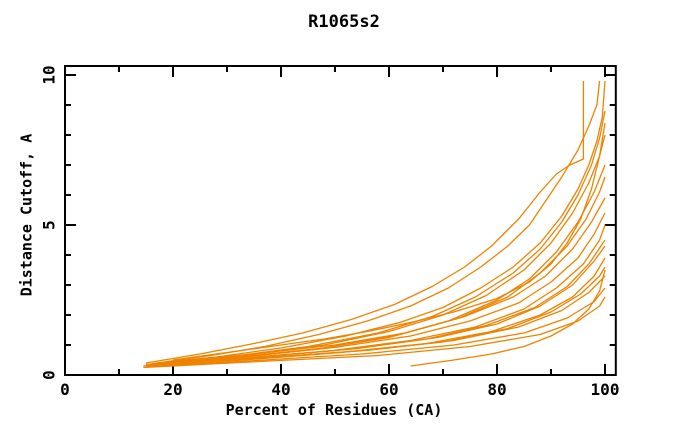 The height and width of the screenshot is (440, 680). Describe the element at coordinates (49, 225) in the screenshot. I see `y-tick-label: 5` at that location.